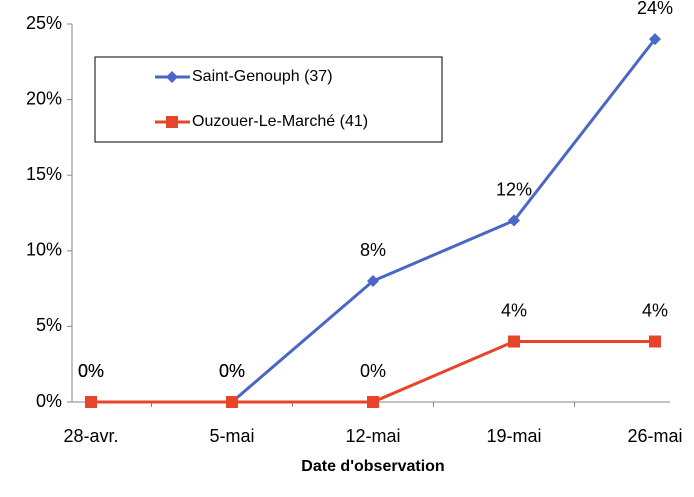 The image size is (694, 497). What do you see at coordinates (49, 325) in the screenshot?
I see `y-tick-label: 5%` at bounding box center [49, 325].